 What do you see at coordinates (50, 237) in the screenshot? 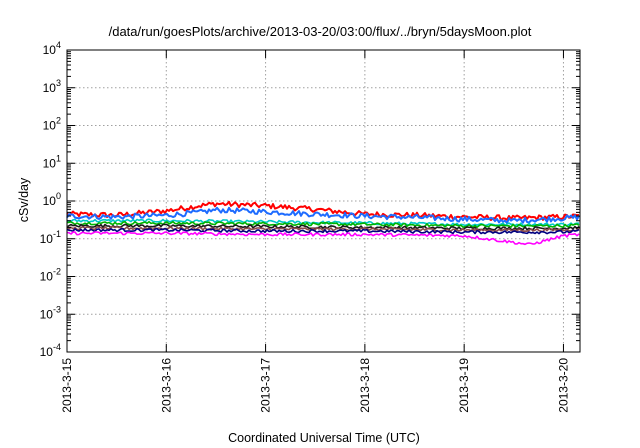
I see `y-tick-label: 10⁻¹` at bounding box center [50, 237].